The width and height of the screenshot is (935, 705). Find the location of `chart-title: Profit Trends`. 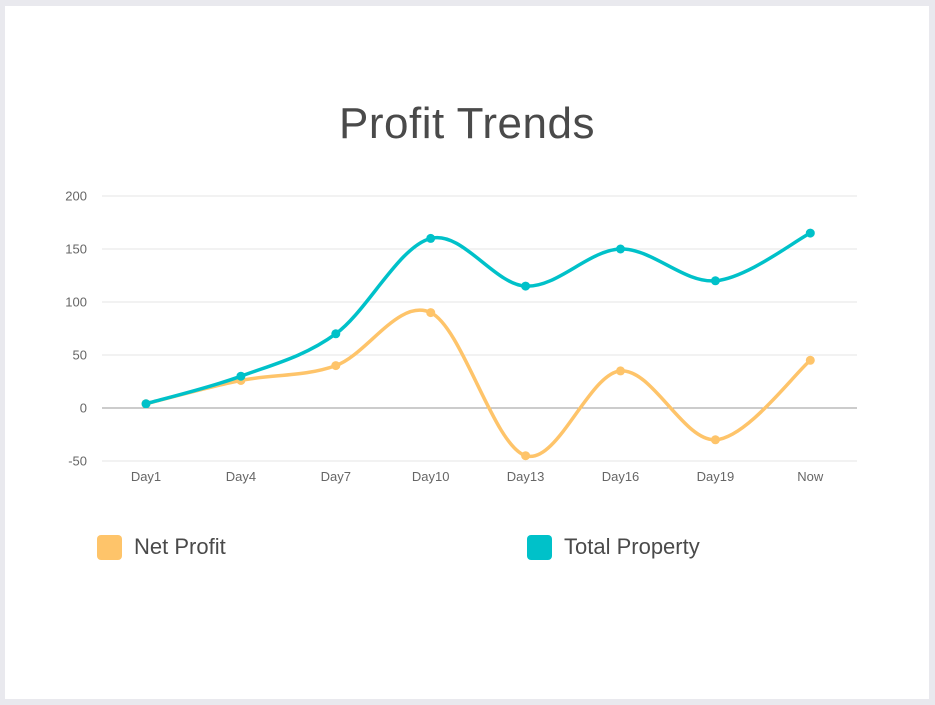

chart-title: Profit Trends is located at coordinates (467, 123).